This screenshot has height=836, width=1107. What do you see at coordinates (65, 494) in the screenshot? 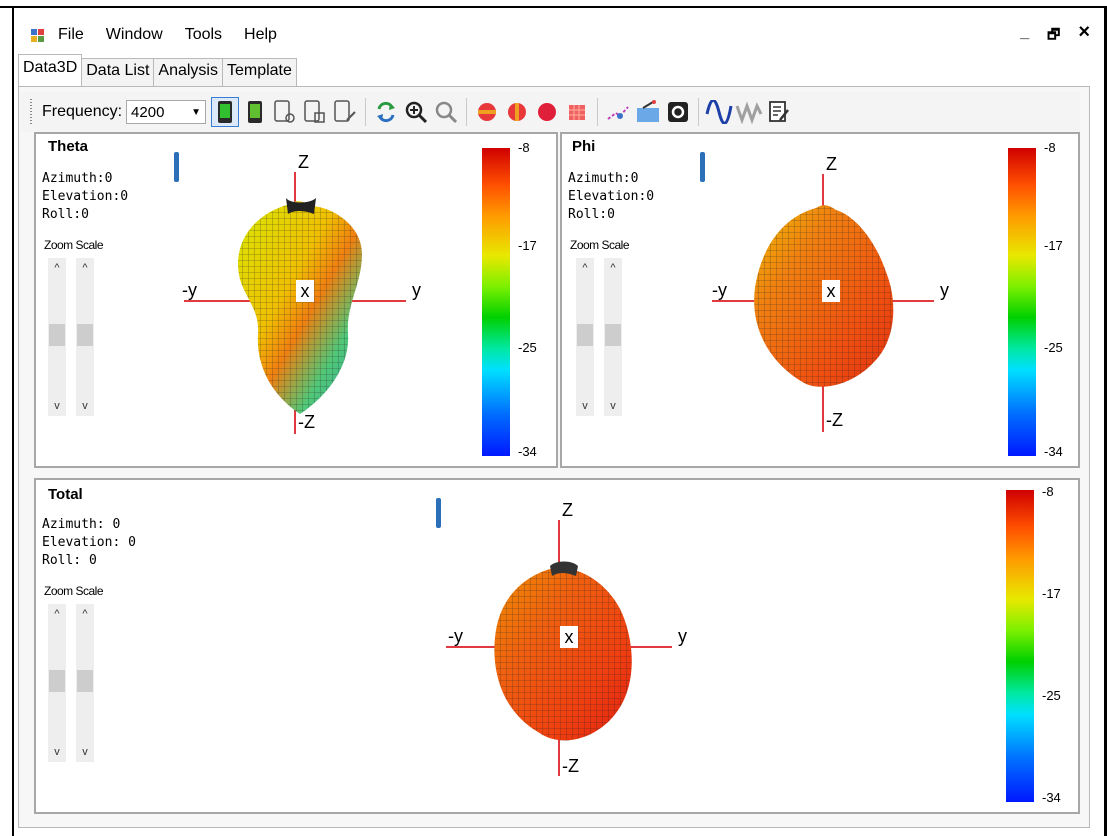
I see `panel-title: Total` at bounding box center [65, 494].